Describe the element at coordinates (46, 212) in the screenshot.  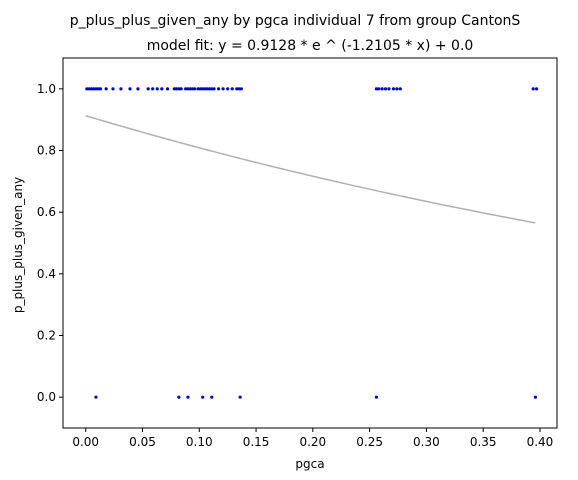
I see `y-tick-label: 0.6` at that location.